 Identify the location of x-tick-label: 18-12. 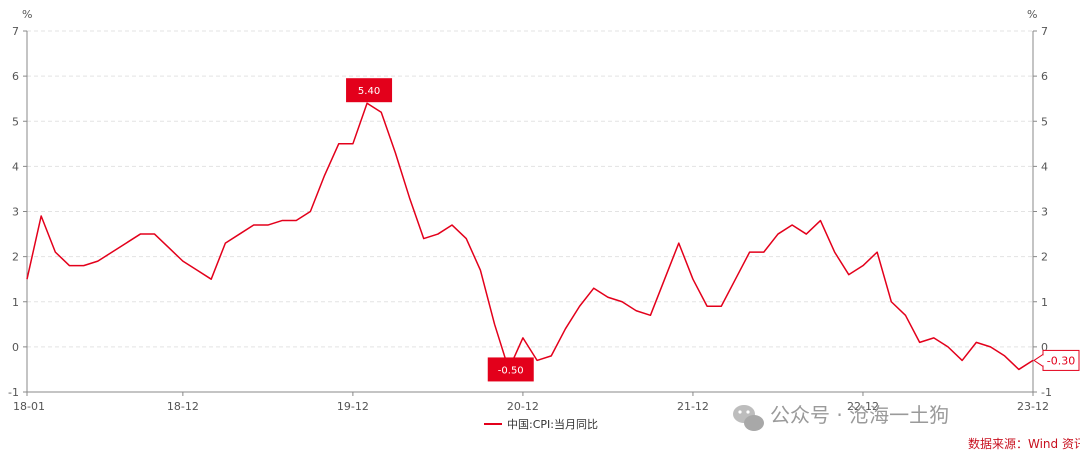
(183, 406).